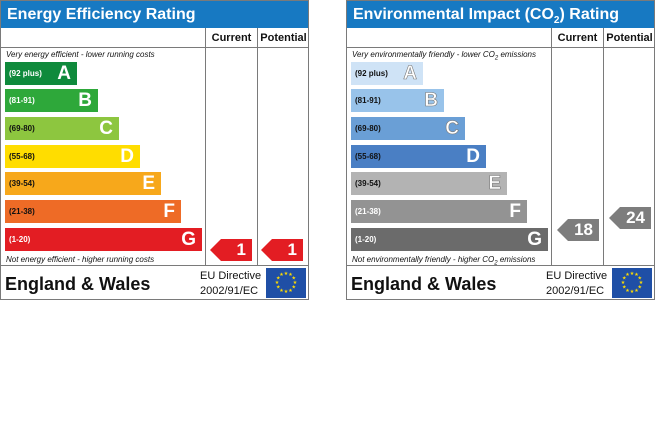 Image resolution: width=655 pixels, height=437 pixels. What do you see at coordinates (583, 229) in the screenshot?
I see `current-rating-value: 18` at bounding box center [583, 229].